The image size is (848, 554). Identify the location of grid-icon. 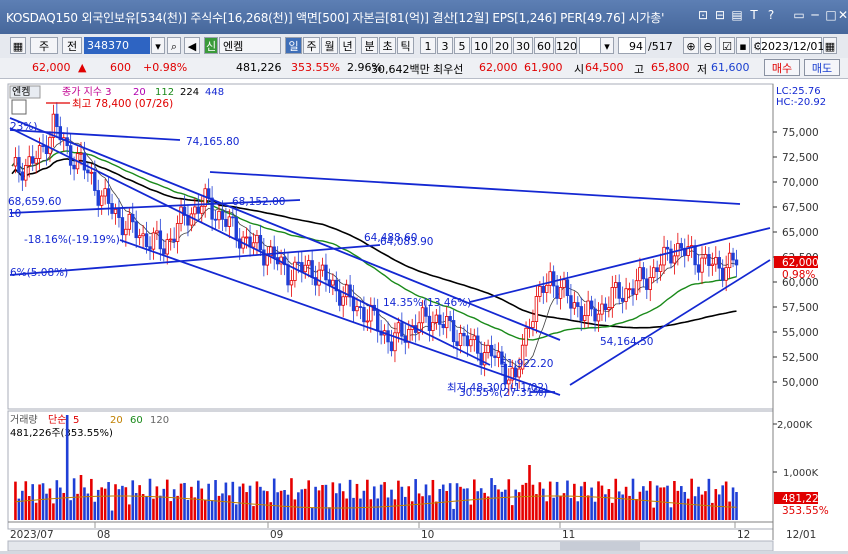
(19, 107).